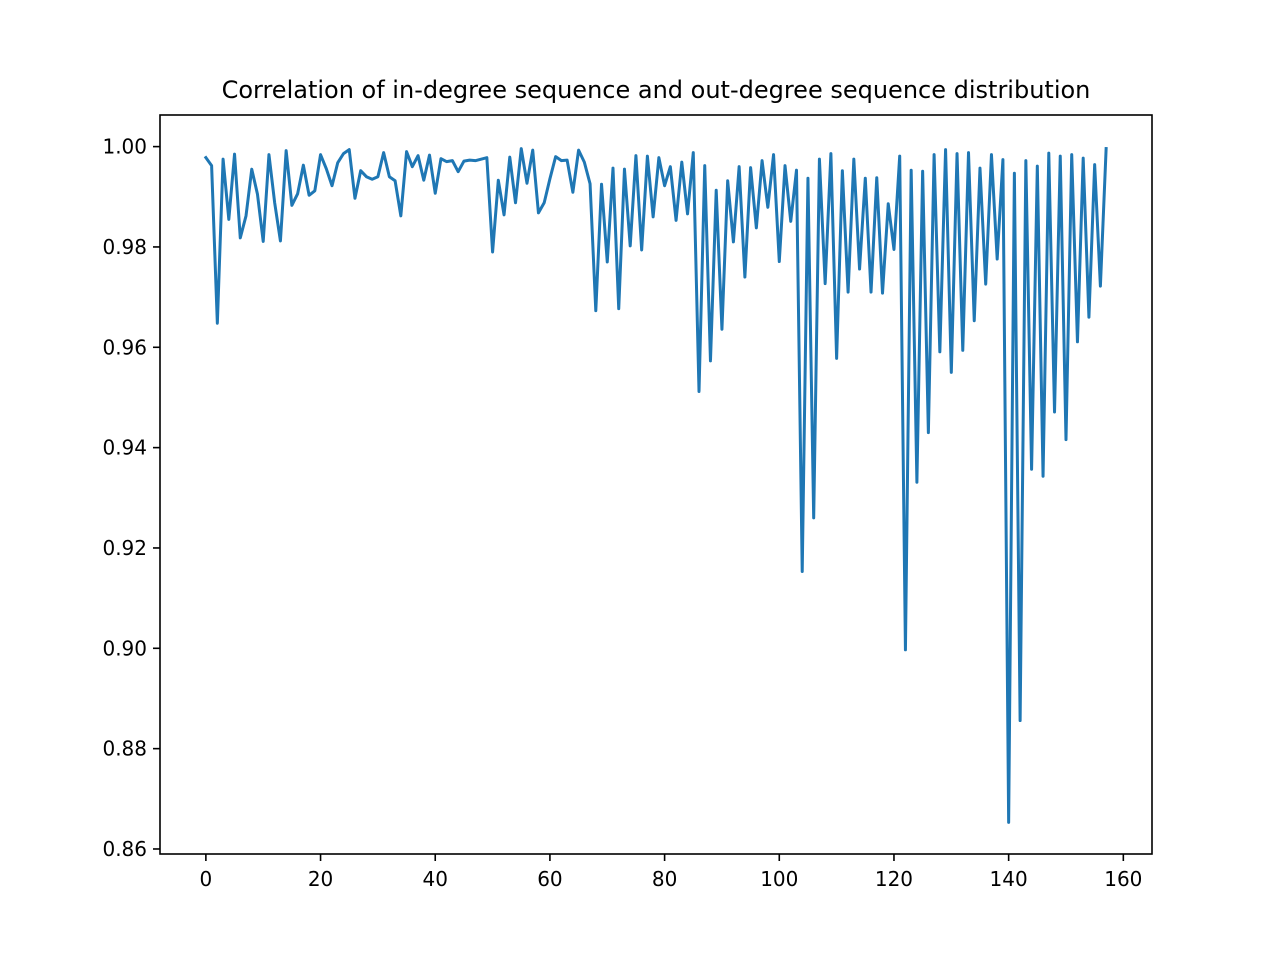  What do you see at coordinates (664, 879) in the screenshot?
I see `x-tick-label: 80` at bounding box center [664, 879].